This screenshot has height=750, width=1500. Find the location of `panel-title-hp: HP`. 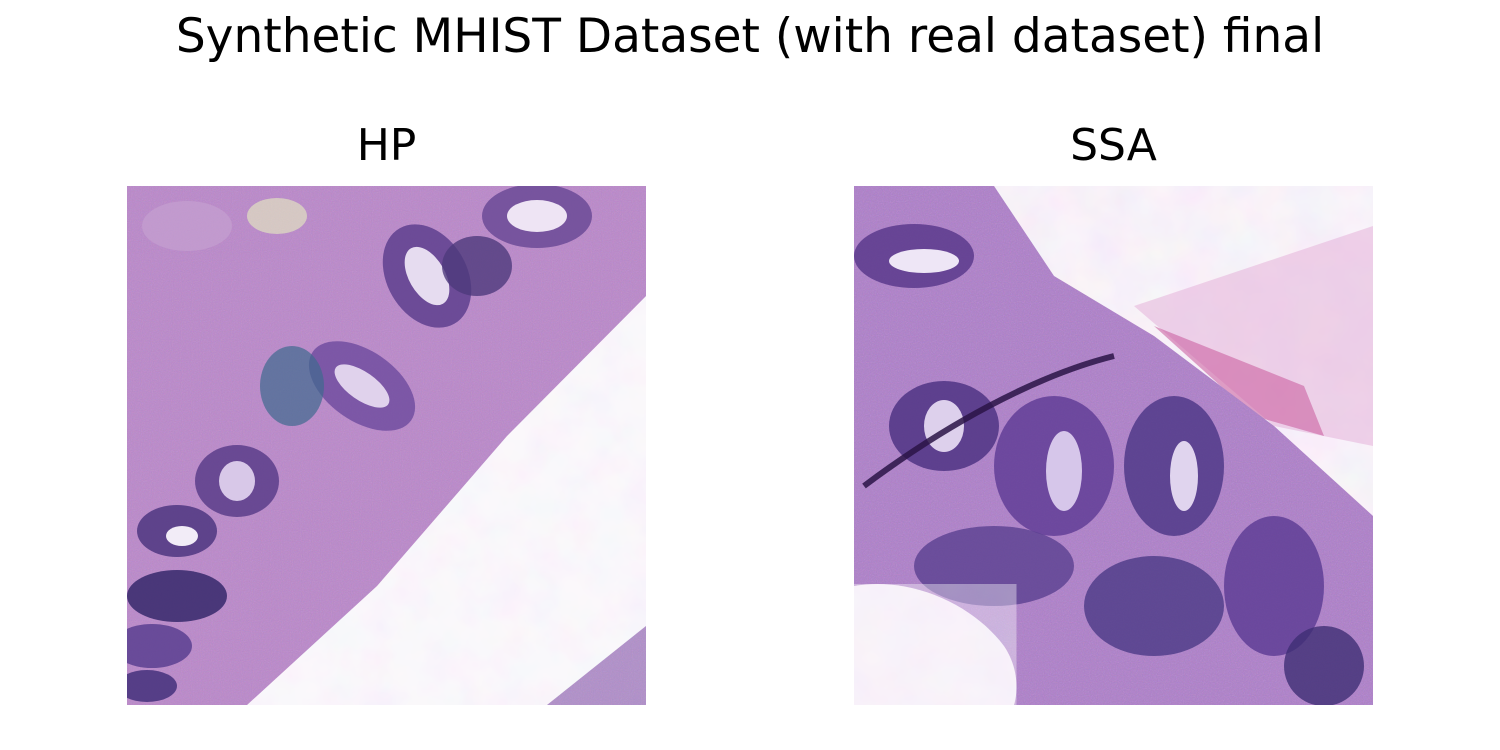

panel-title-hp: HP is located at coordinates (386, 145).